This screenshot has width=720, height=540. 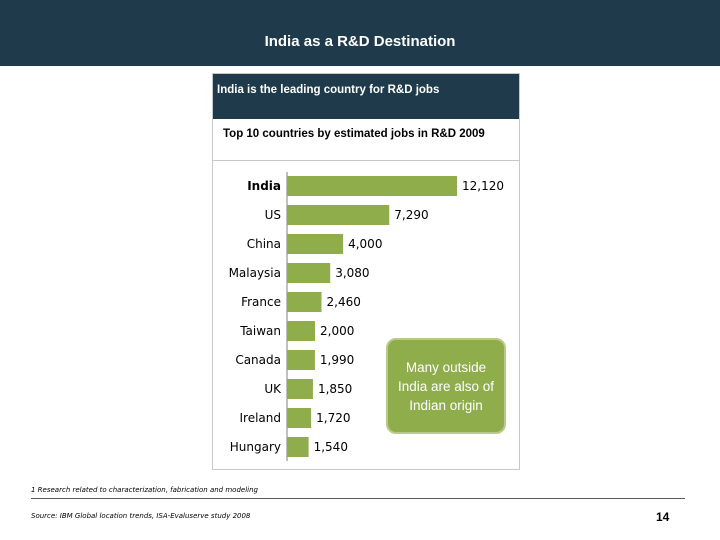 What do you see at coordinates (365, 244) in the screenshot?
I see `value-label-china: 4,000` at bounding box center [365, 244].